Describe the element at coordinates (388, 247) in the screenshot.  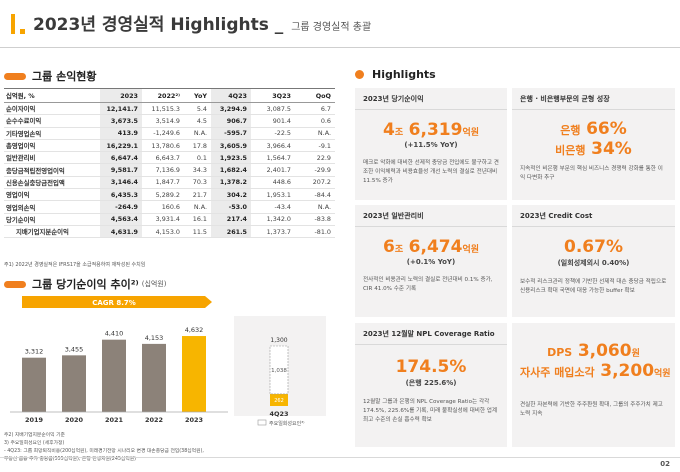
I see `big-pre: 6` at that location.